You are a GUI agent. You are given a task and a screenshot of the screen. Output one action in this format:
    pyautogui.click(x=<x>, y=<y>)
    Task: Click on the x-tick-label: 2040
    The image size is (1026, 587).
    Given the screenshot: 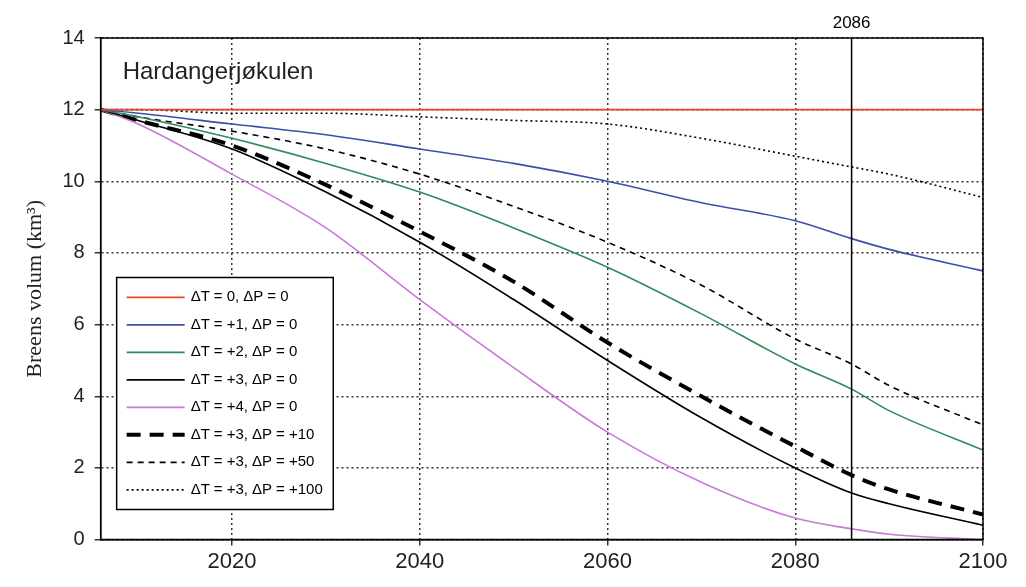 What is the action you would take?
    pyautogui.click(x=420, y=560)
    